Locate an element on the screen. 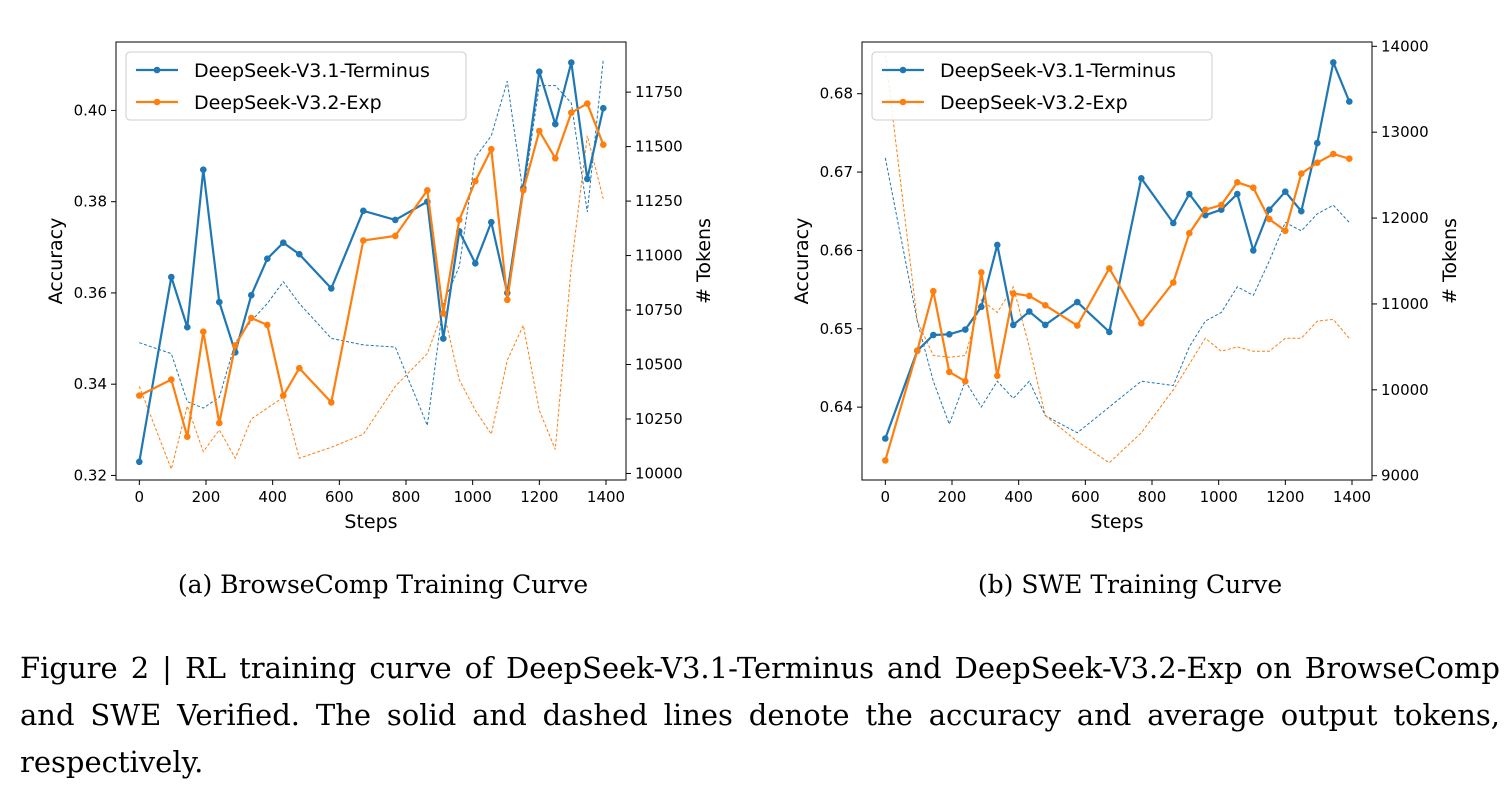 This screenshot has height=796, width=1510. y2-tick-label: 13000 is located at coordinates (1405, 132).